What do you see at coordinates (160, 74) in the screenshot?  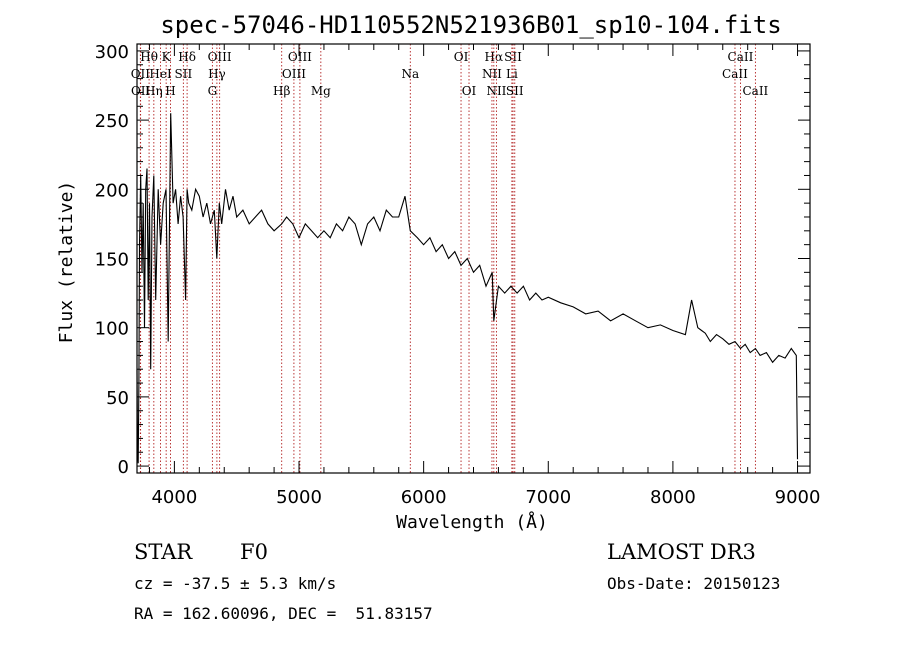 I see `line-label: HeI` at bounding box center [160, 74].